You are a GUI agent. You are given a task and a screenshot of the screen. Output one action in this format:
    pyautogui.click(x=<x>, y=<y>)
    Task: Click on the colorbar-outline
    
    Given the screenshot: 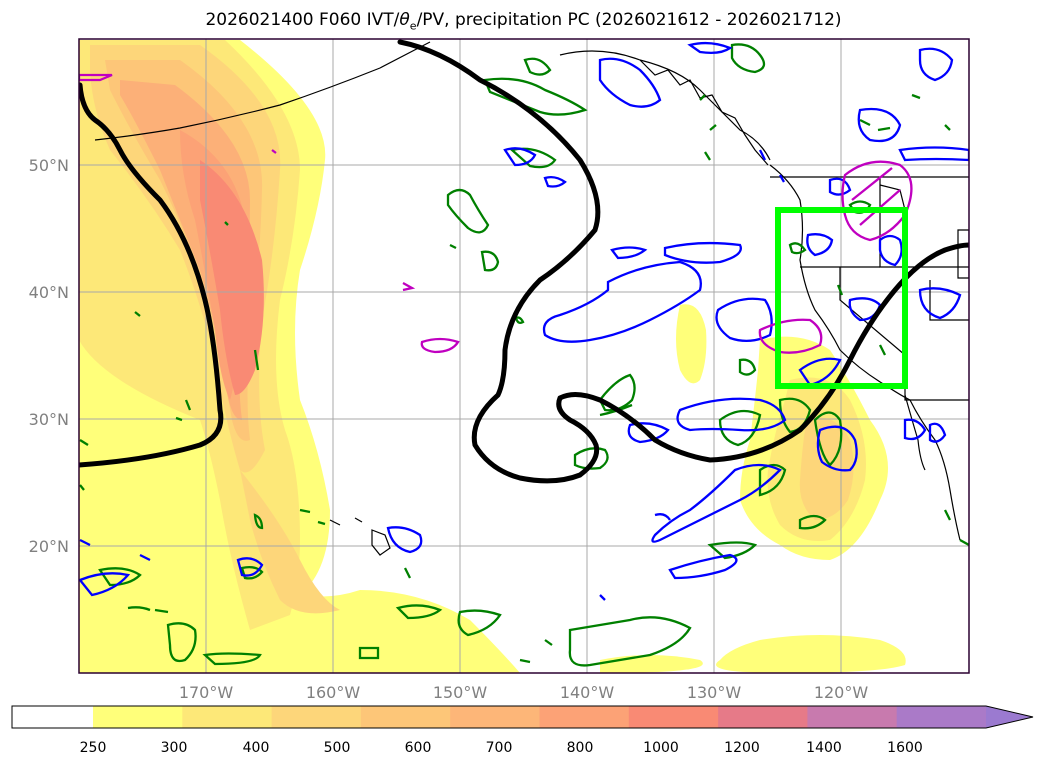 What is the action you would take?
    pyautogui.click(x=522, y=717)
    